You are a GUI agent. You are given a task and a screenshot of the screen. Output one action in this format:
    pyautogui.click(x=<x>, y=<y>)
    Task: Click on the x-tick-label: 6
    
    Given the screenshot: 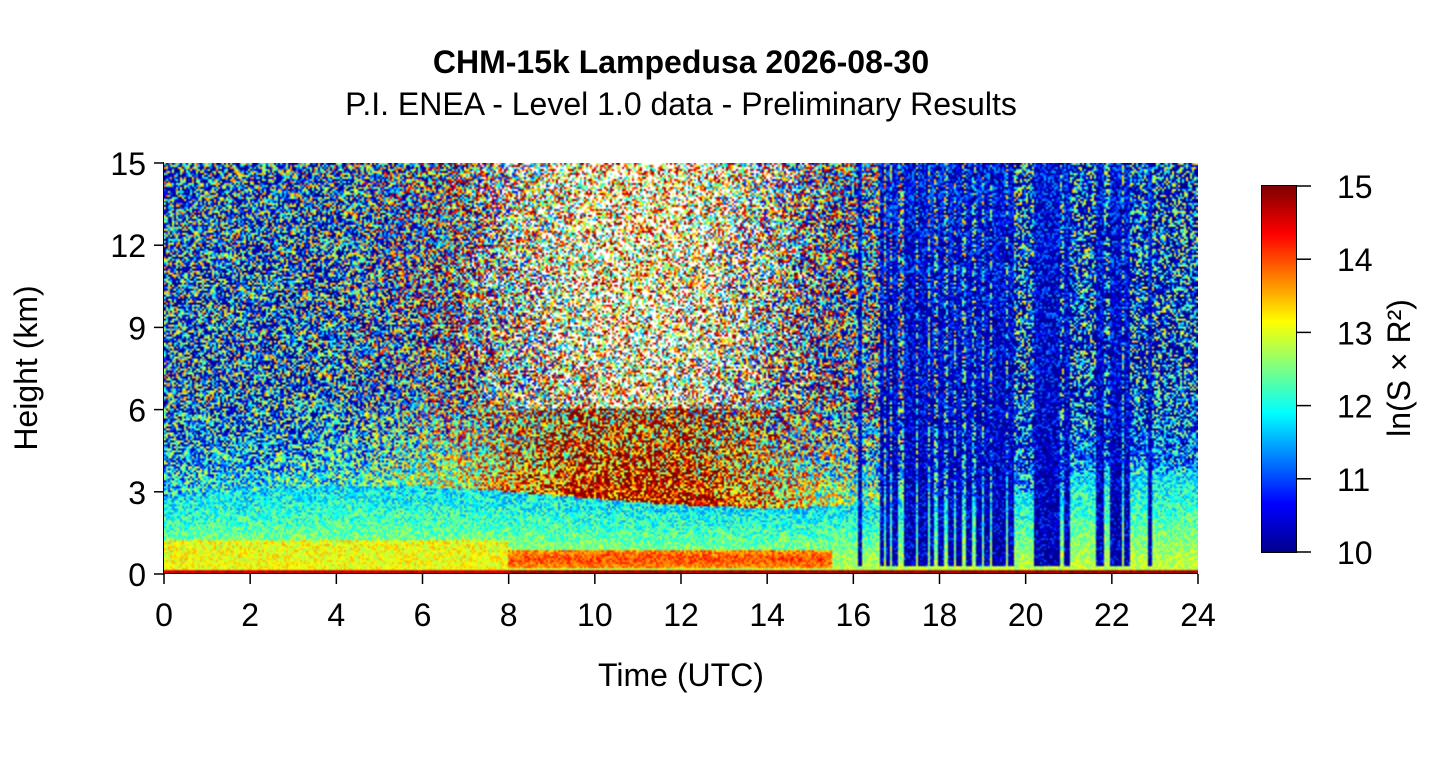 What is the action you would take?
    pyautogui.click(x=423, y=615)
    